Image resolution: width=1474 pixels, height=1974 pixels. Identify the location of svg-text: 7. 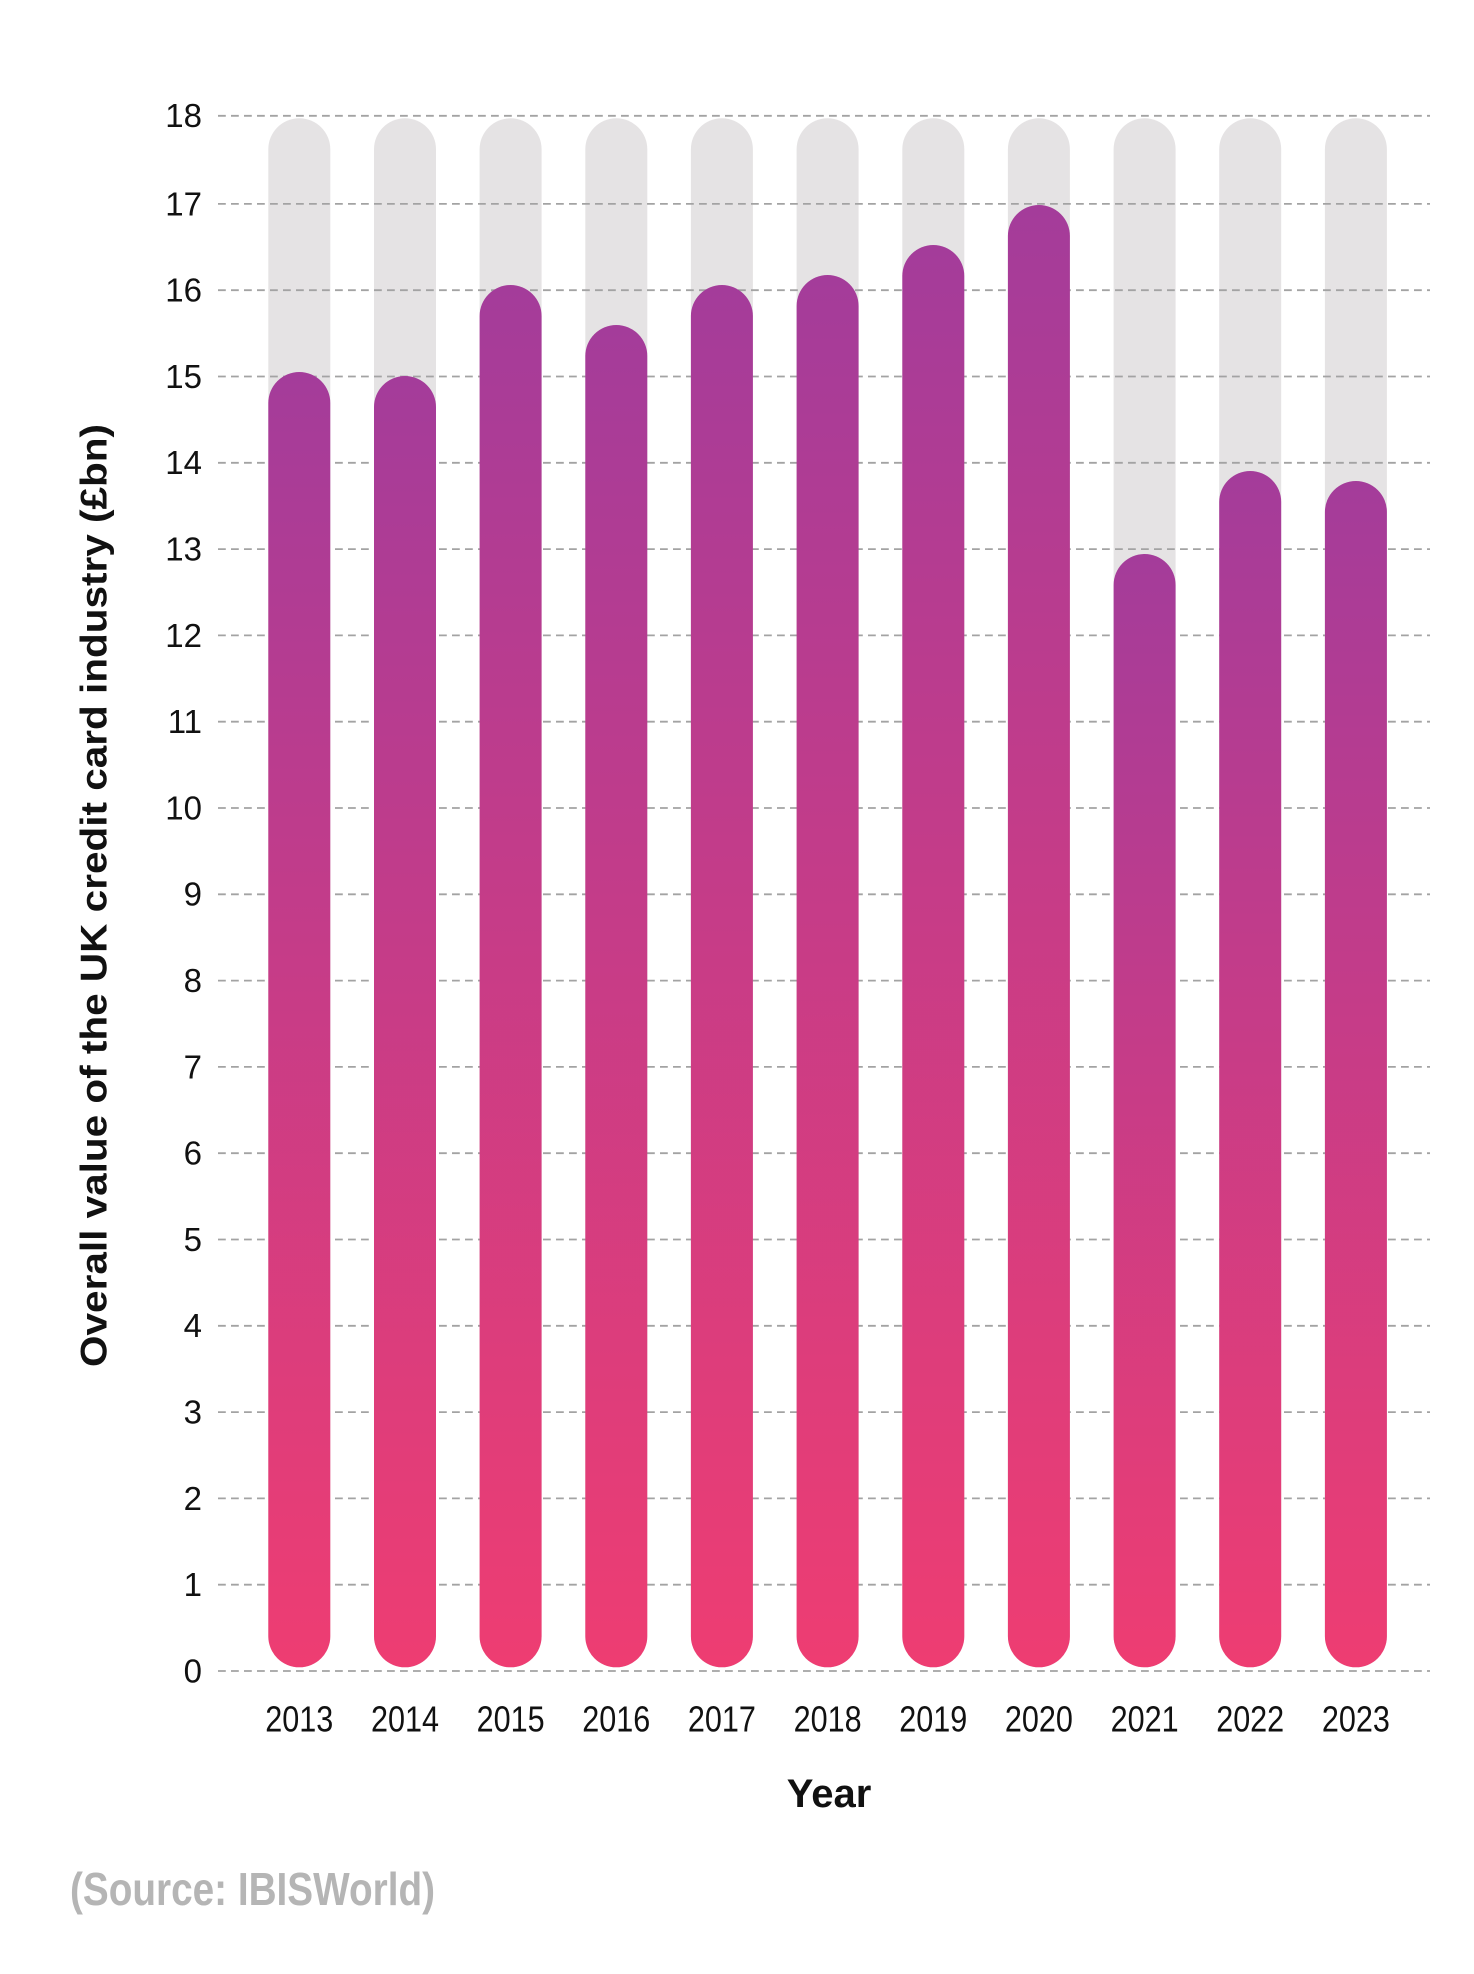
(193, 1066).